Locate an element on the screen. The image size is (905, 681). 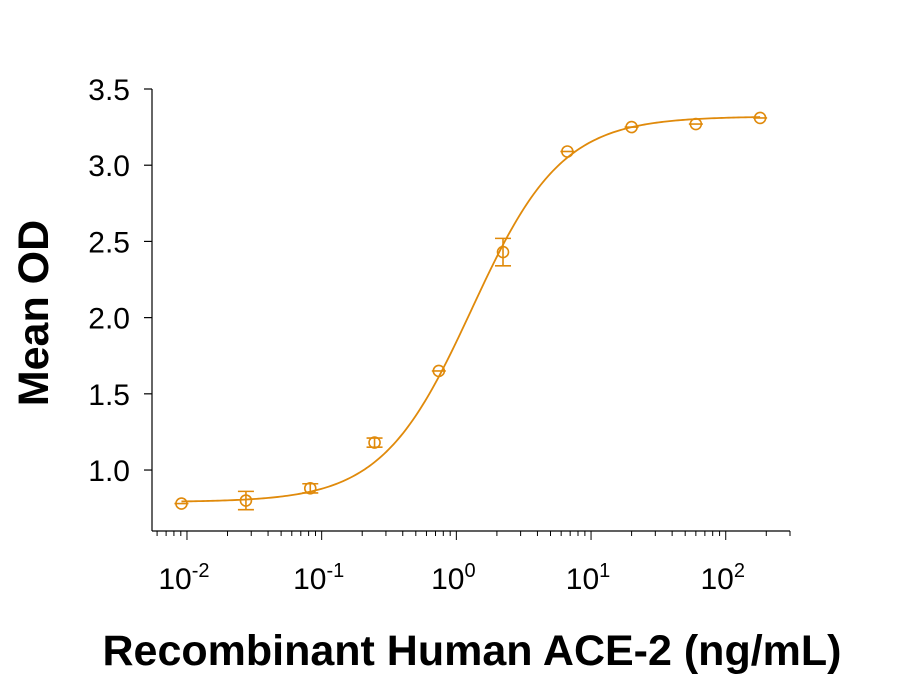
y-tick-label: 1.0 is located at coordinates (109, 471).